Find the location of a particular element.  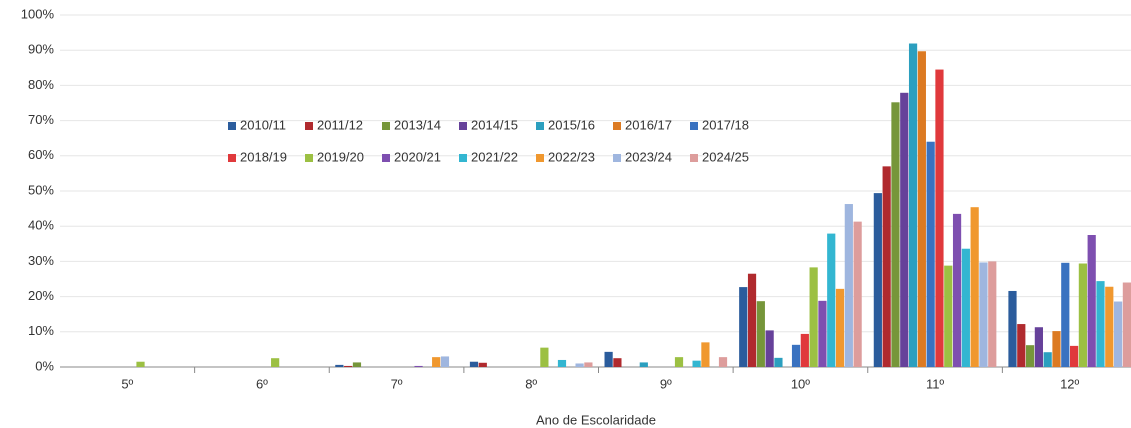

legend-label: 2020/21 is located at coordinates (417, 156).